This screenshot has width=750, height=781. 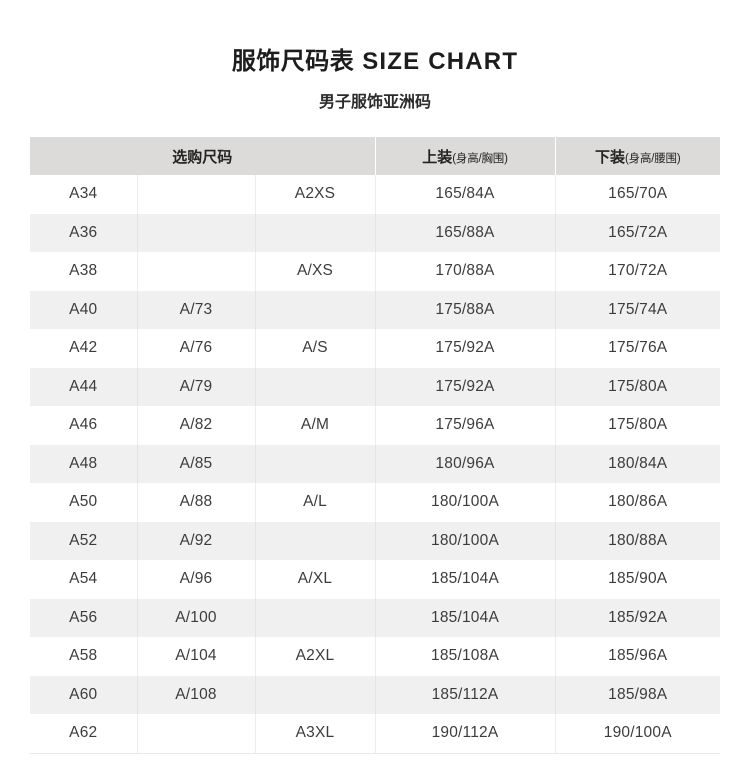 What do you see at coordinates (84, 502) in the screenshot?
I see `cell-numeric-size: A50` at bounding box center [84, 502].